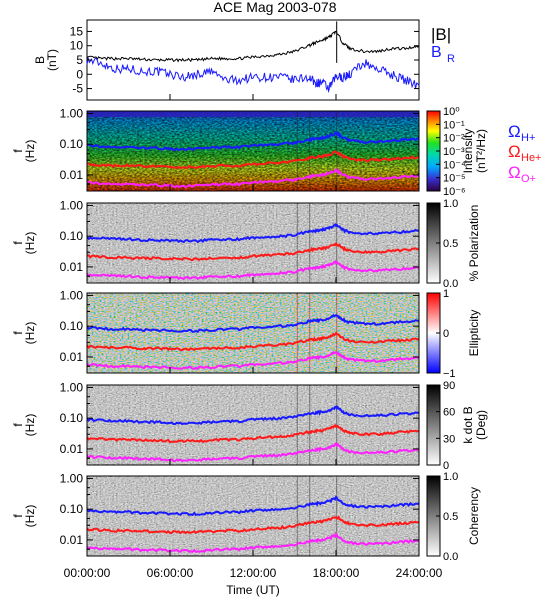 The height and width of the screenshot is (600, 550). Describe the element at coordinates (449, 413) in the screenshot. I see `colorbar-tick-label: 60` at that location.